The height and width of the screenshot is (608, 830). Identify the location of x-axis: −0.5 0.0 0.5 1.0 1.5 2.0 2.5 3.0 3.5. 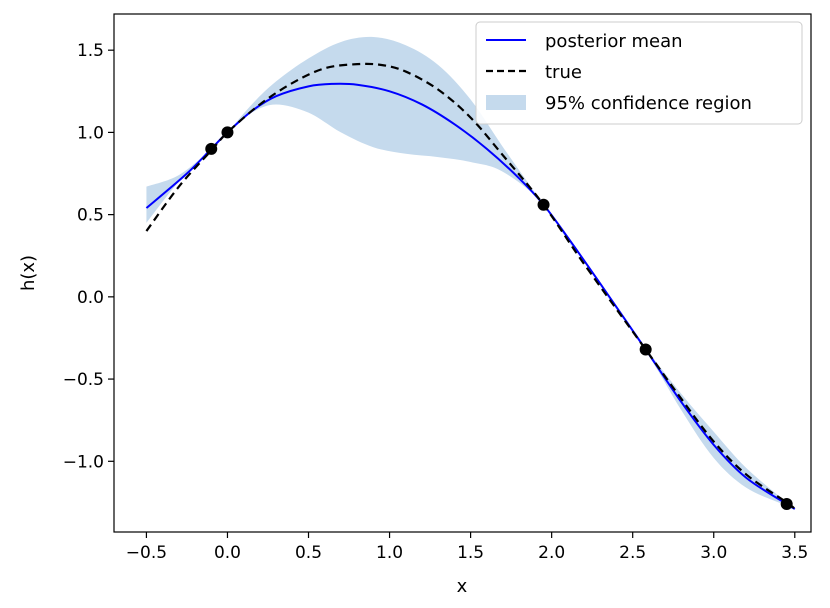
(467, 547).